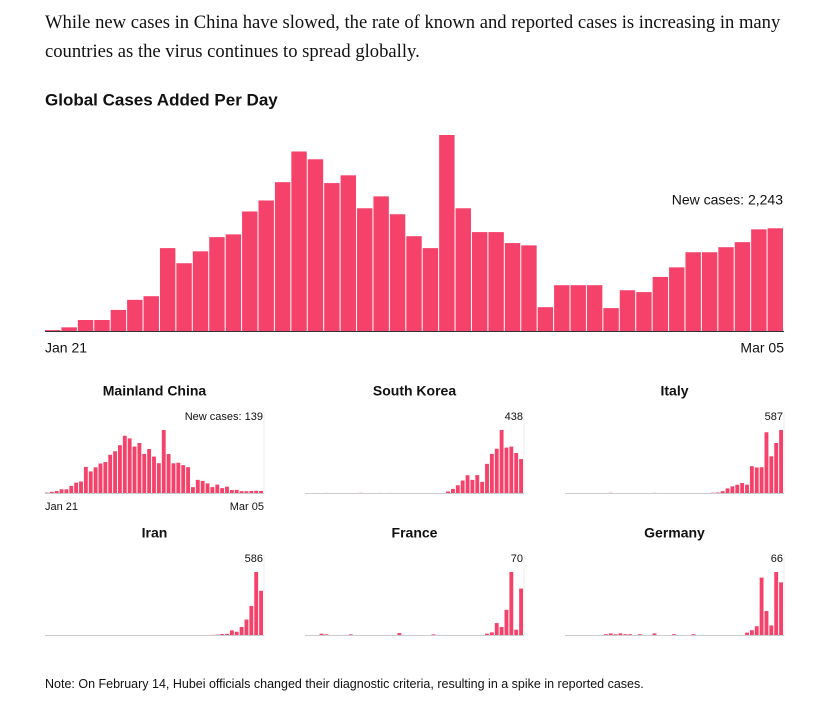 The height and width of the screenshot is (704, 815). I want to click on value-label: 70, so click(517, 559).